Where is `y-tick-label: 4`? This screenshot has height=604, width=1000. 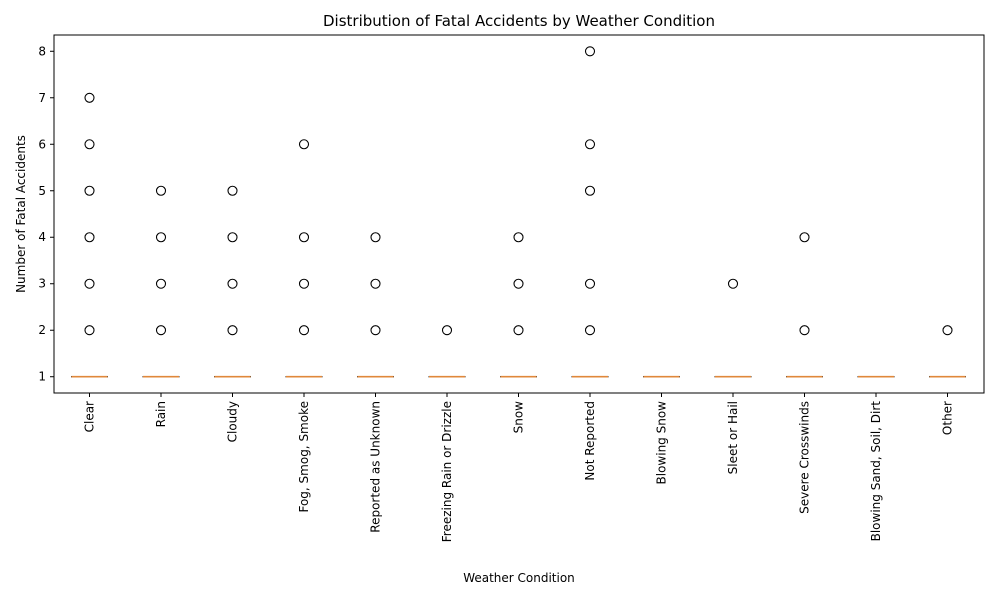 y-tick-label: 4 is located at coordinates (42, 237).